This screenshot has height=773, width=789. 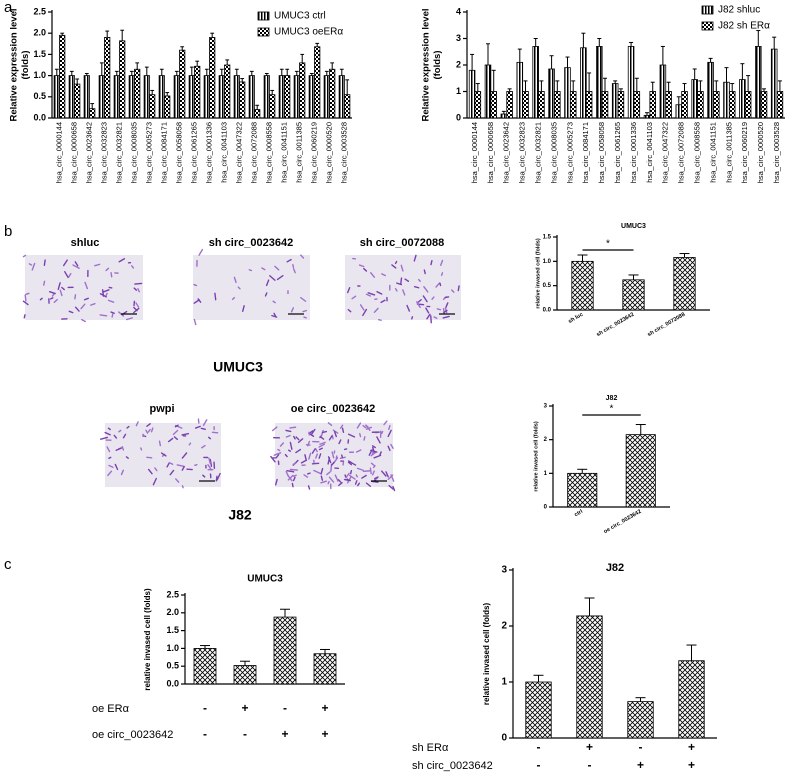 I want to click on image-label: sh circ_0072088, so click(x=402, y=243).